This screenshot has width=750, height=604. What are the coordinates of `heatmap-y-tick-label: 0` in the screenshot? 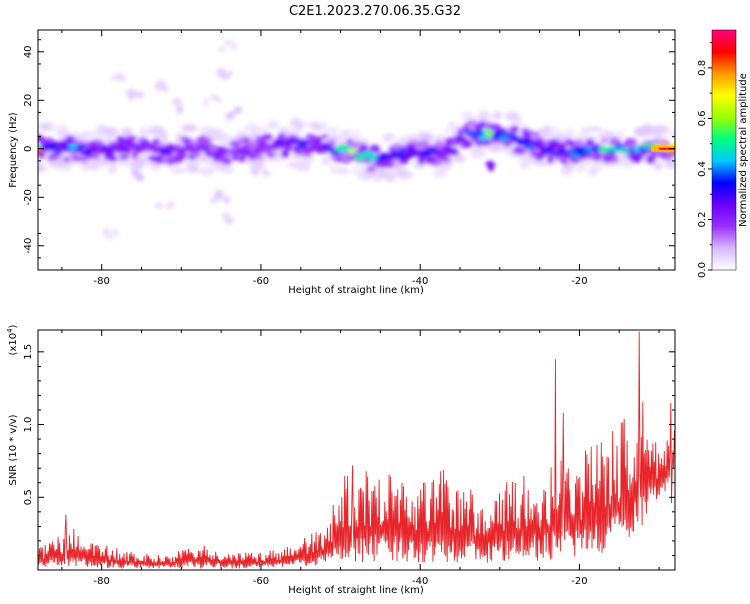 It's located at (28, 149).